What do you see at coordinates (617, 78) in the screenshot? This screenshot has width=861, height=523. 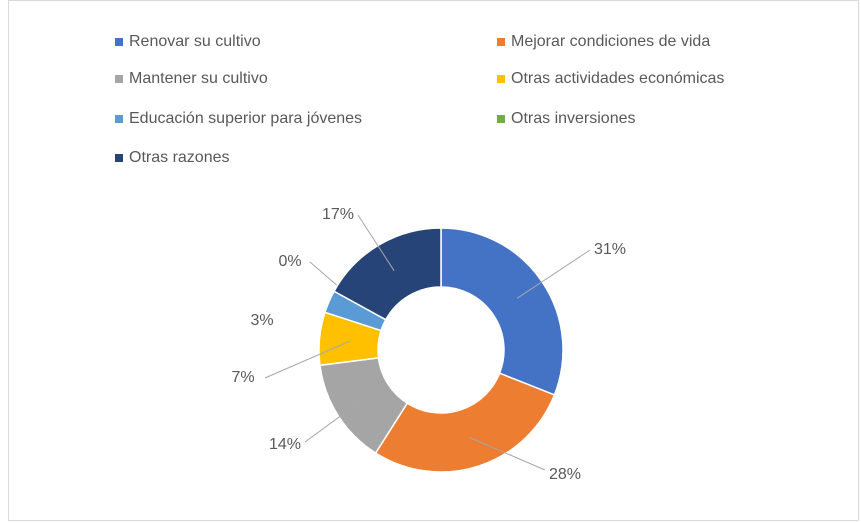 I see `legend-label: Otras actividades económicas` at bounding box center [617, 78].